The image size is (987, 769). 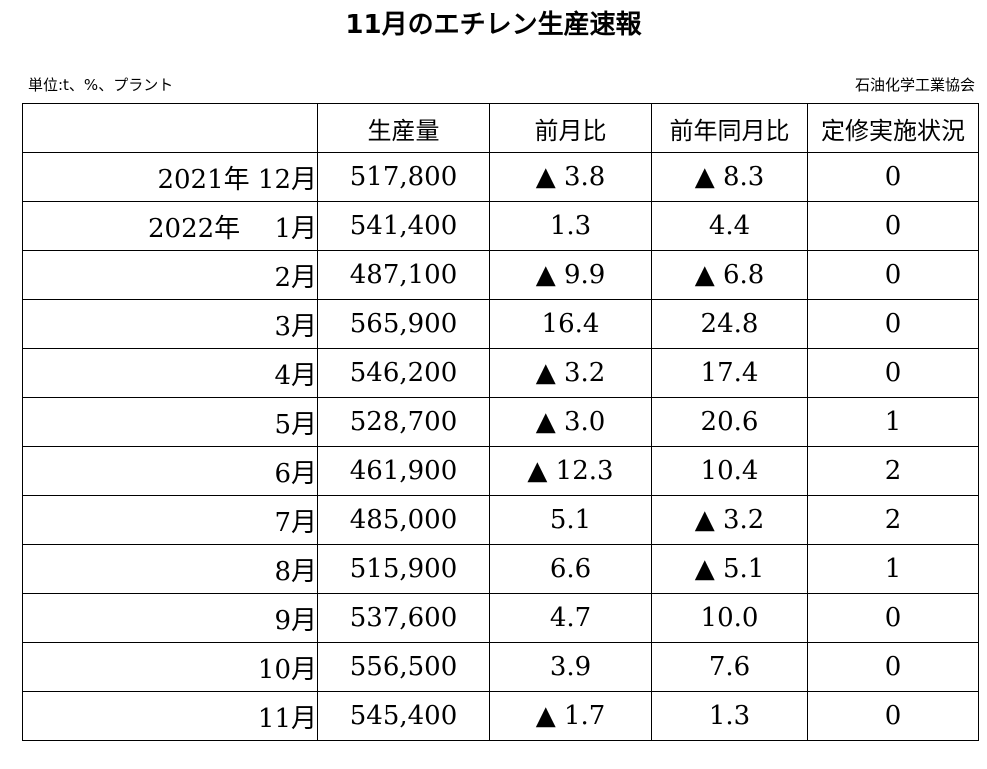 What do you see at coordinates (570, 324) in the screenshot?
I see `mom-change-cell: 16.4` at bounding box center [570, 324].